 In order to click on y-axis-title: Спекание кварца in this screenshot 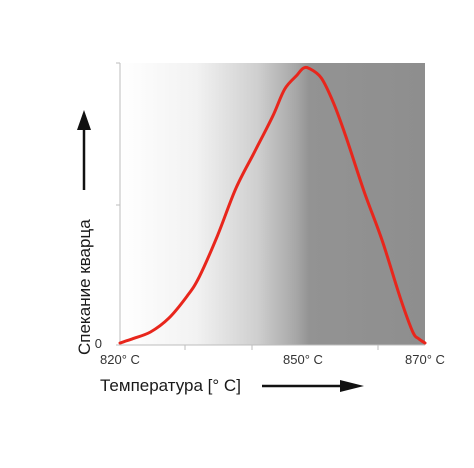, I will do `click(84, 287)`.